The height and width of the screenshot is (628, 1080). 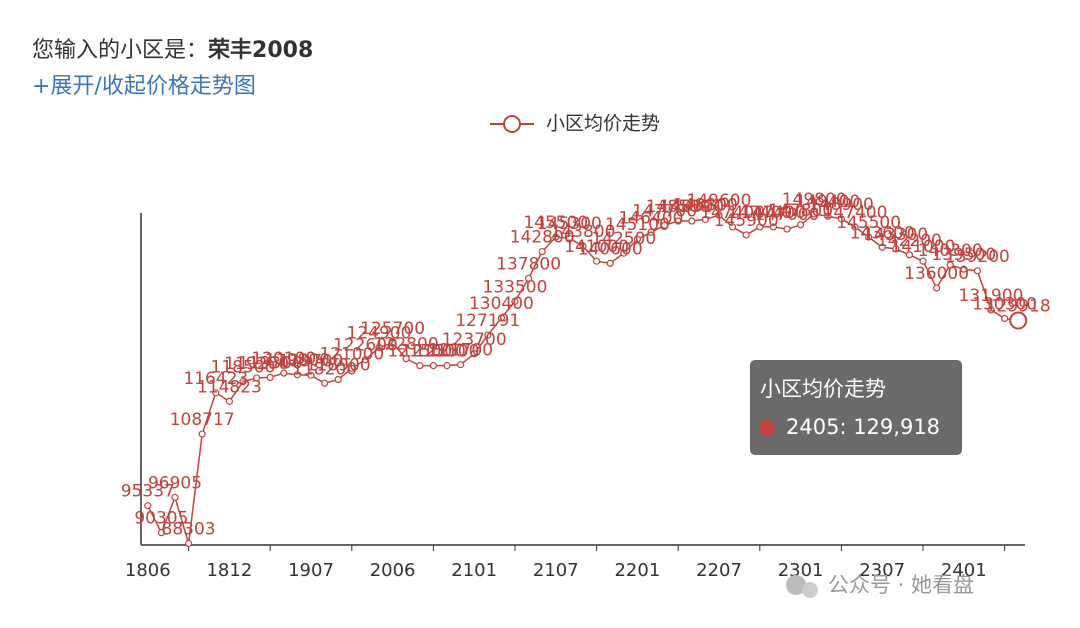 What do you see at coordinates (719, 570) in the screenshot?
I see `x-tick-label: 2207` at bounding box center [719, 570].